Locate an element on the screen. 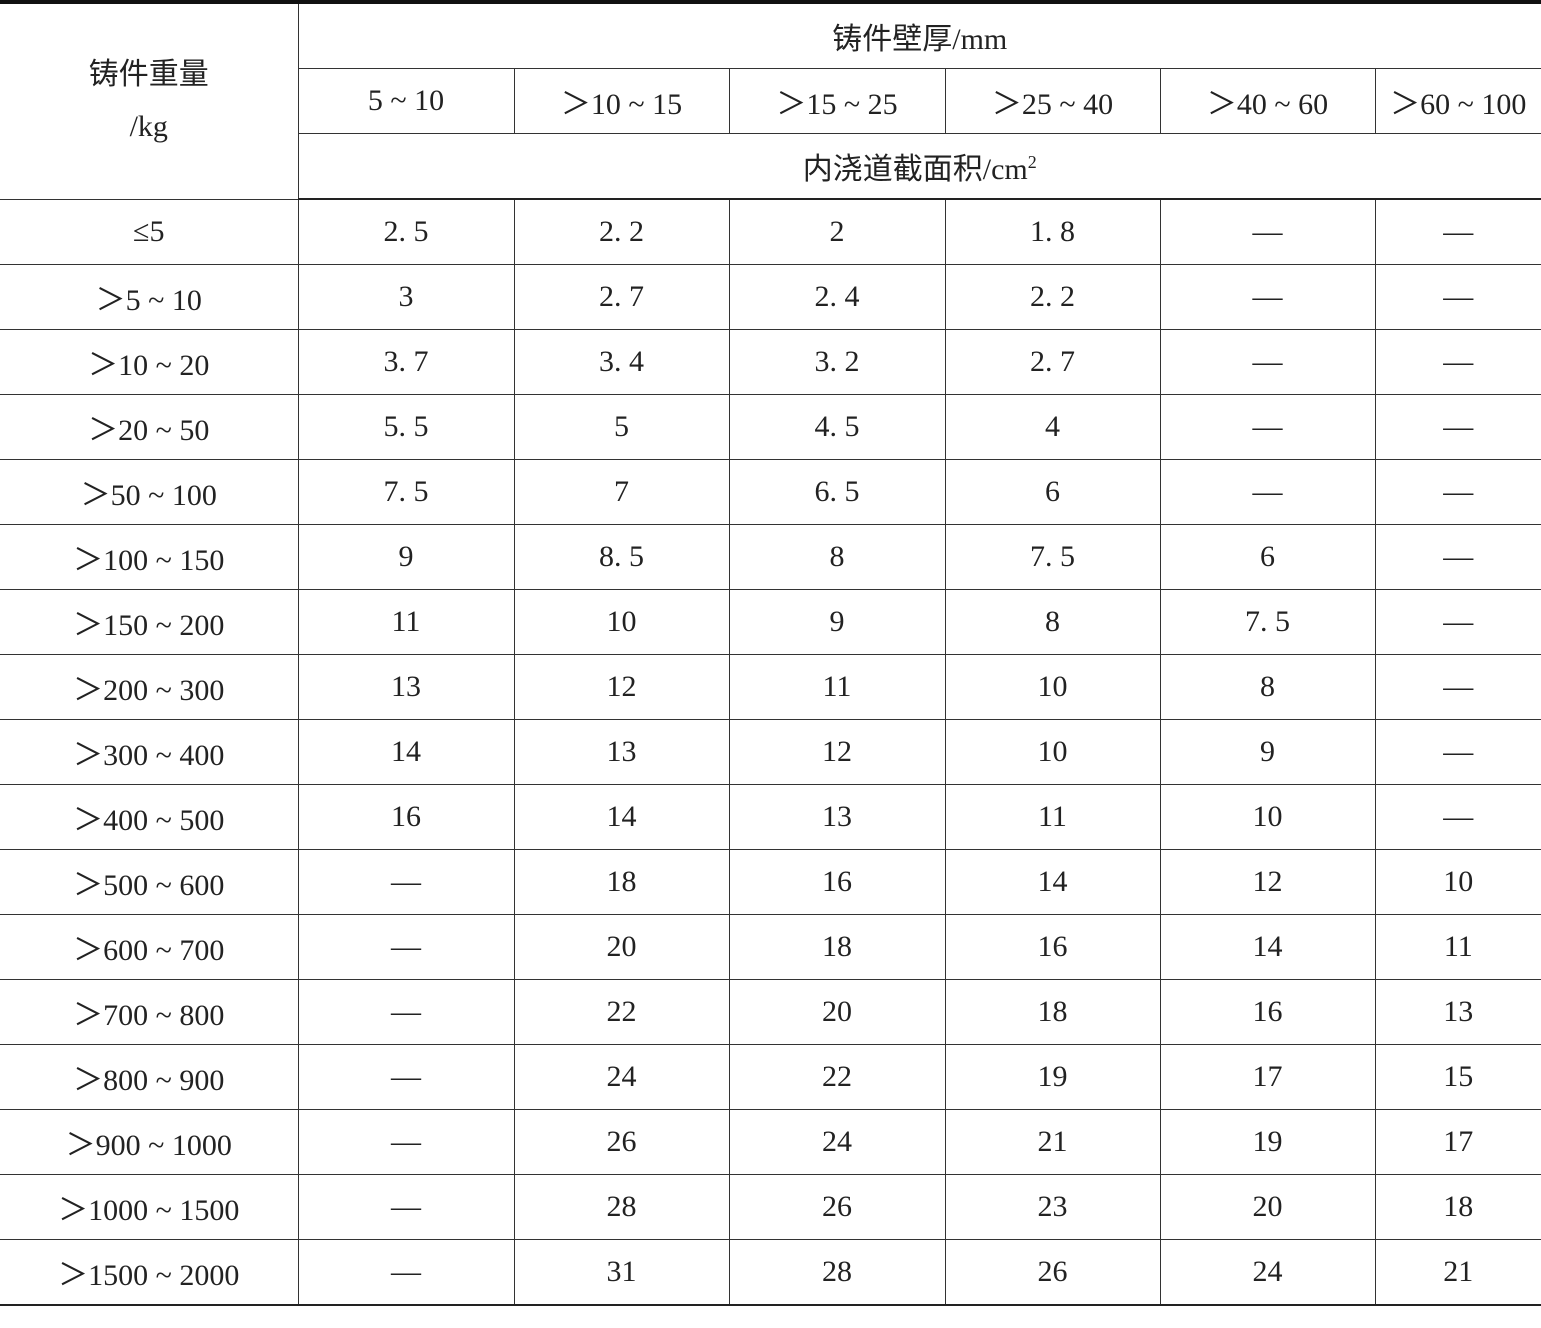  area-exponent: 2 is located at coordinates (1032, 162).